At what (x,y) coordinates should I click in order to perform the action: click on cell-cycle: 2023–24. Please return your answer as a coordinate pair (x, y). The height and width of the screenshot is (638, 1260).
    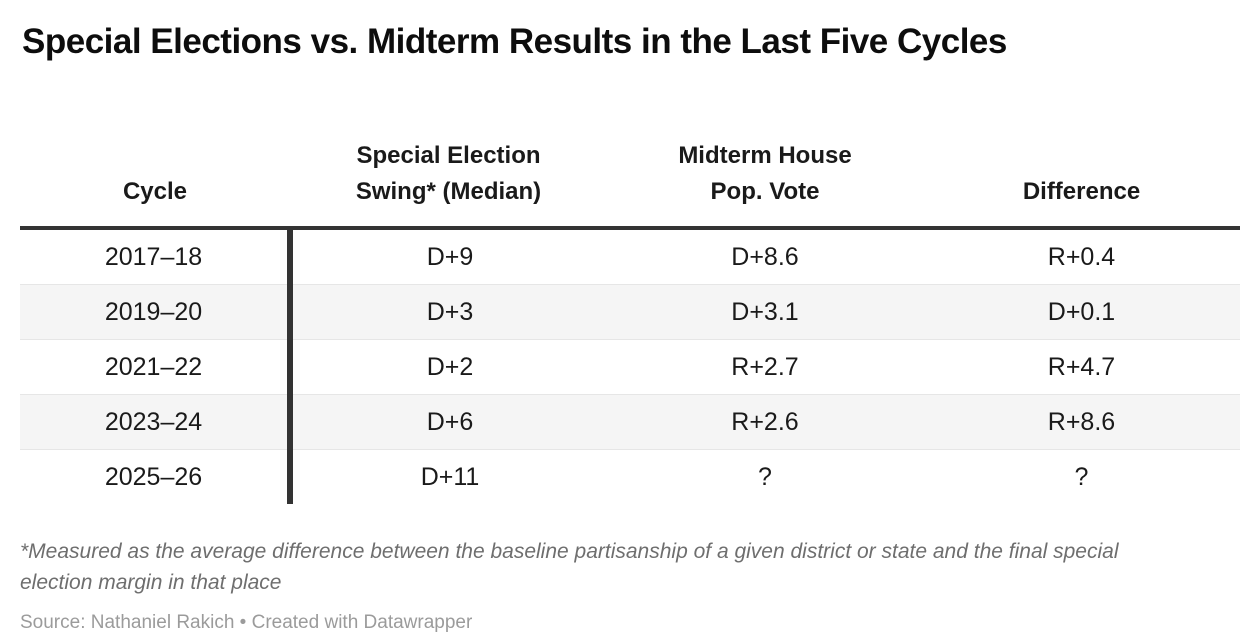
    Looking at the image, I should click on (155, 422).